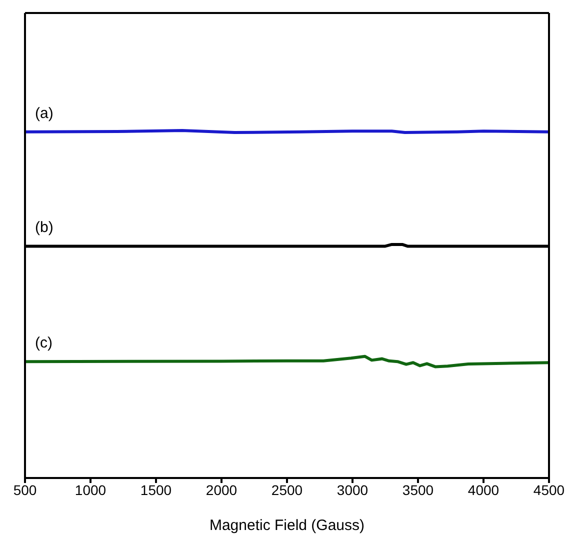 Image resolution: width=570 pixels, height=542 pixels. Describe the element at coordinates (549, 490) in the screenshot. I see `x-tick-label: 4500` at that location.